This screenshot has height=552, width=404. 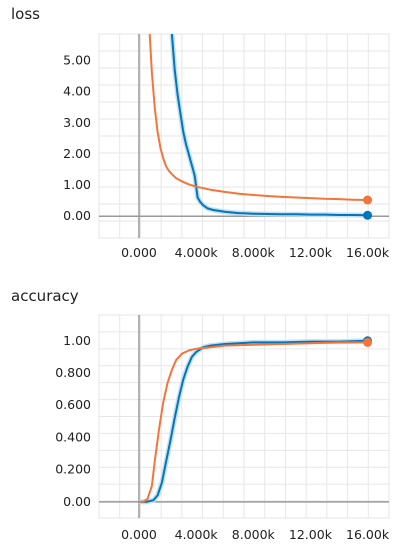 I want to click on y-tick-label: 0.400, so click(x=73, y=436).